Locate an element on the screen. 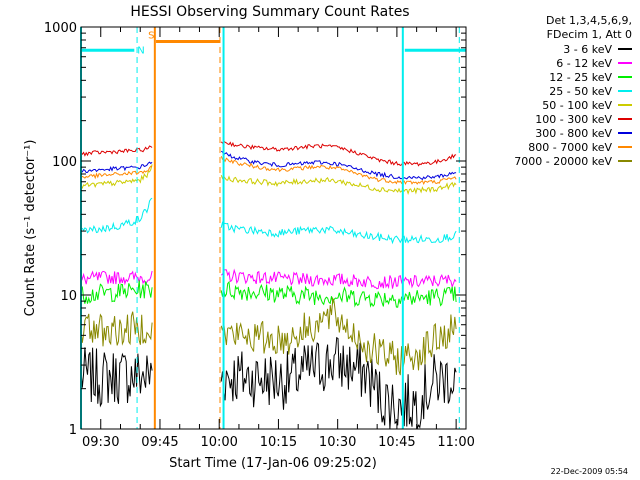 This screenshot has height=480, width=640. x-axis-label: Start Time (17-Jan-06 09:25:02) is located at coordinates (273, 463).